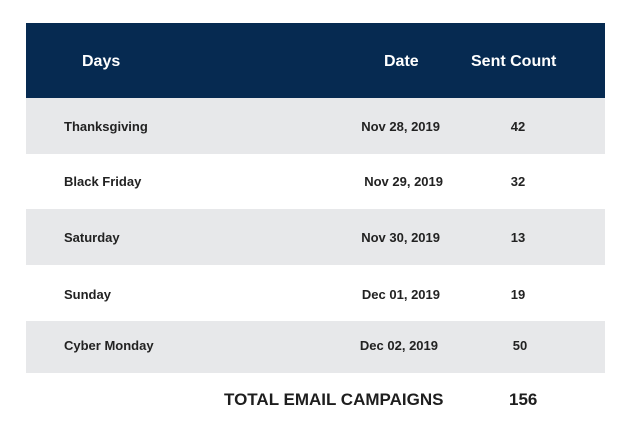  What do you see at coordinates (518, 181) in the screenshot?
I see `cell-count: 32` at bounding box center [518, 181].